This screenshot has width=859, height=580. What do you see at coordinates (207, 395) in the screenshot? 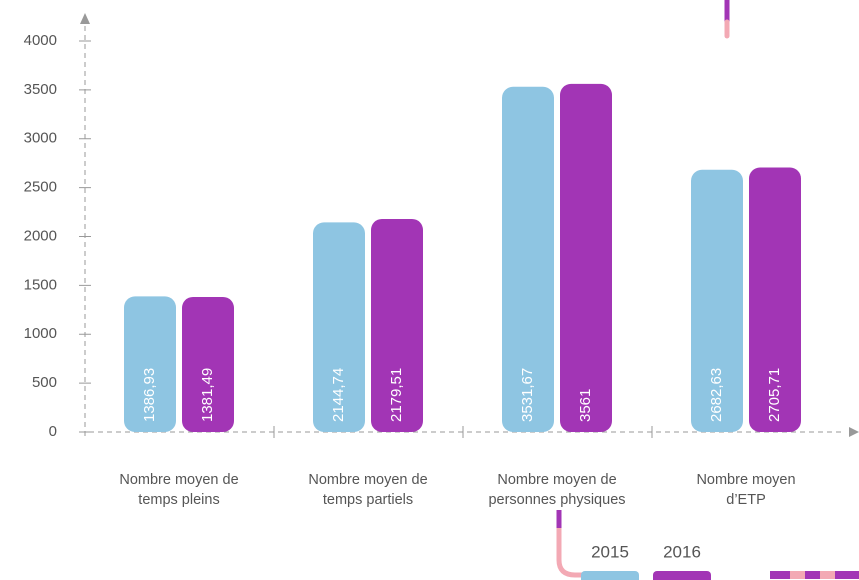
I see `value-label: 1381,49` at bounding box center [207, 395].